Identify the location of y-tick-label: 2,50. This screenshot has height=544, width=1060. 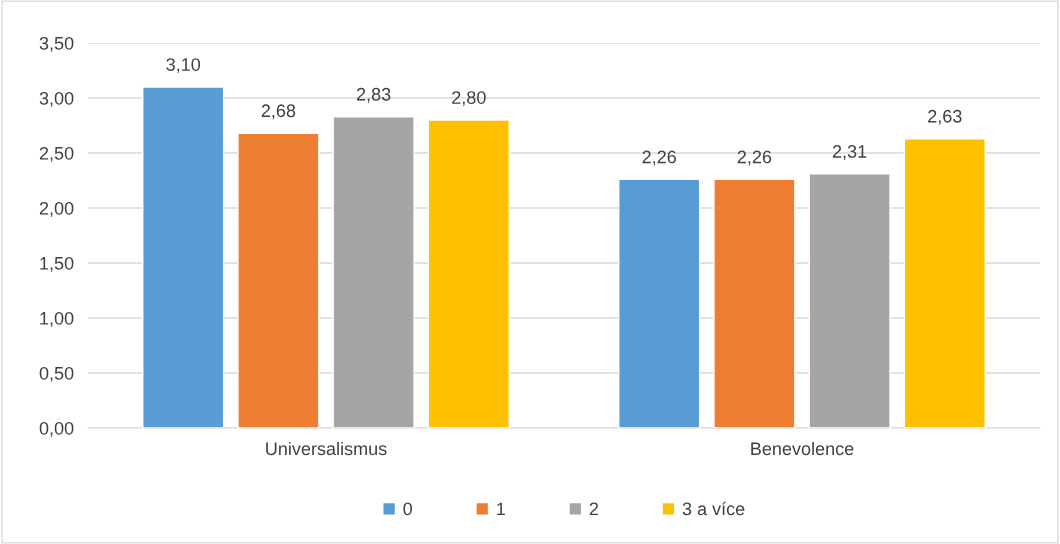
(56, 154).